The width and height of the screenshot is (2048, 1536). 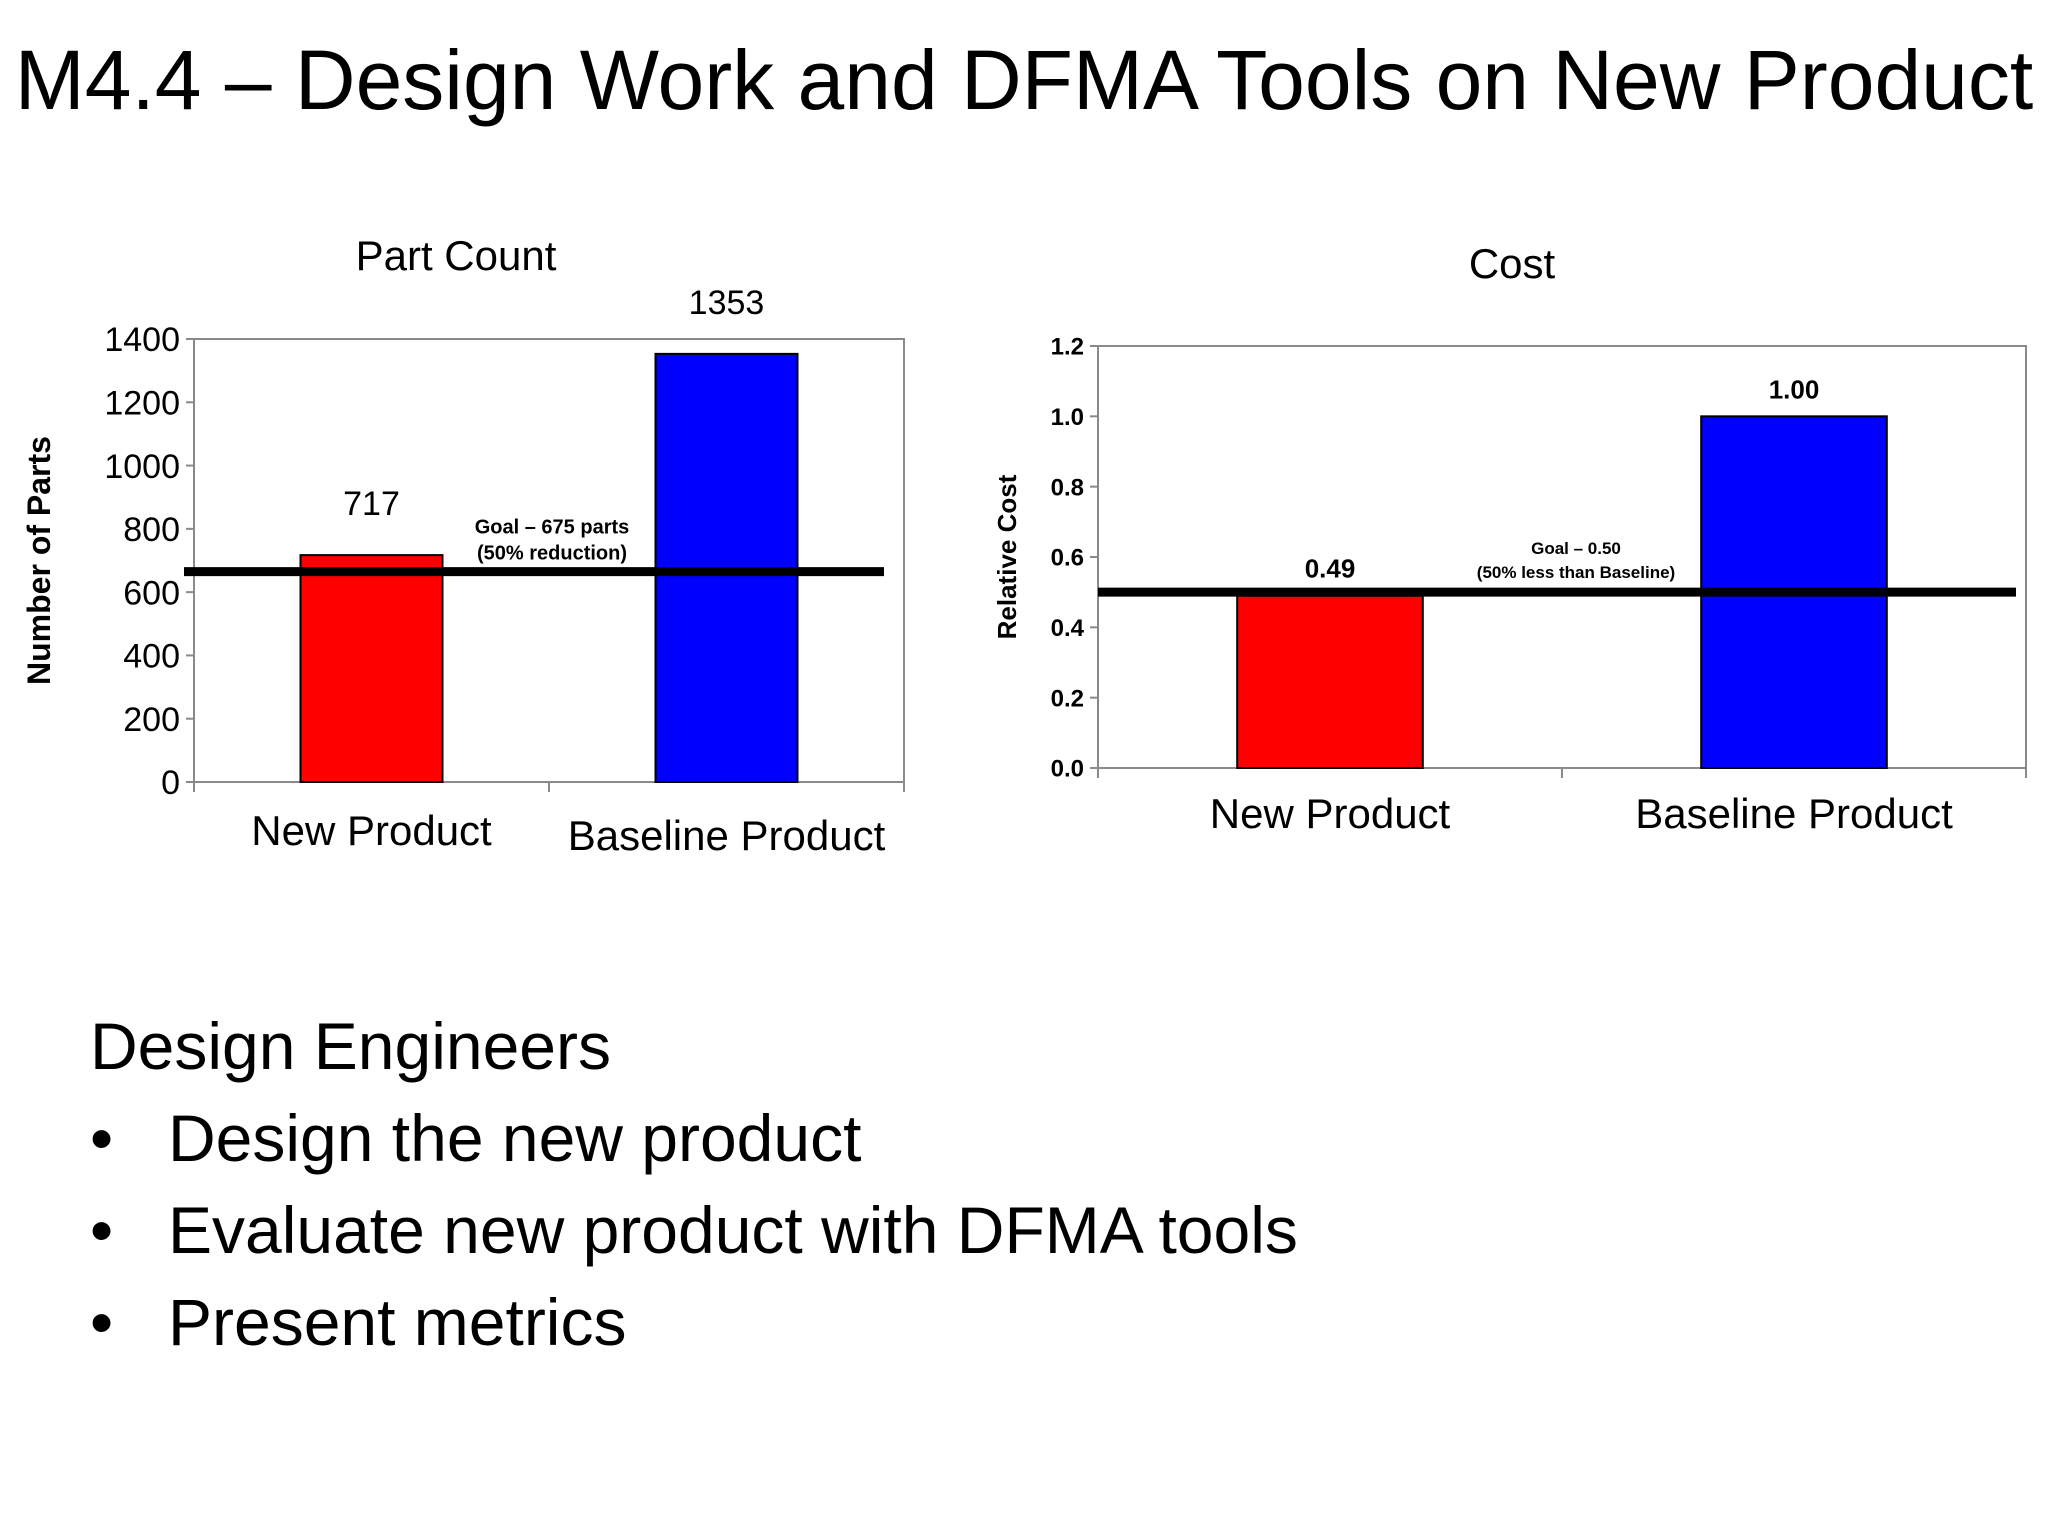 I want to click on y-tick-label: 1000, so click(x=142, y=467).